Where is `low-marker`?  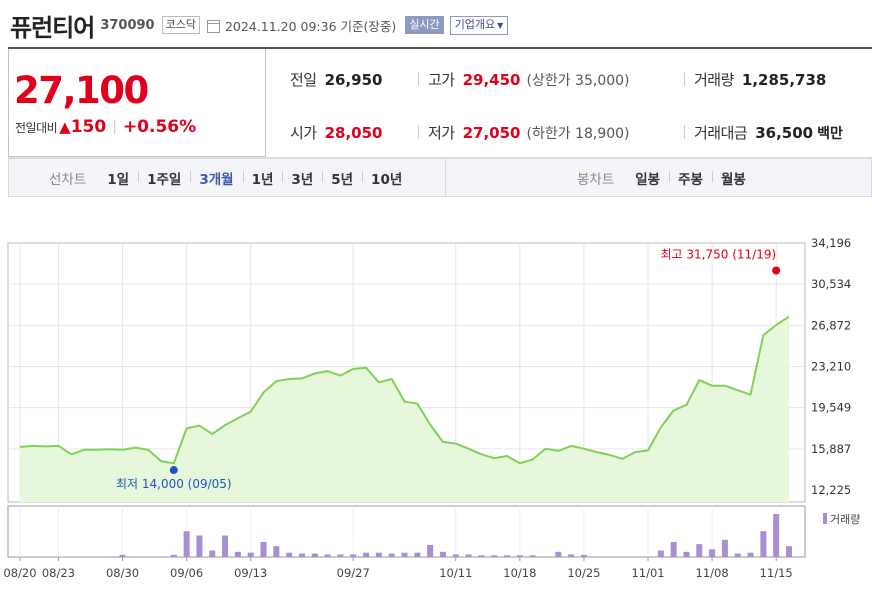
low-marker is located at coordinates (173, 470).